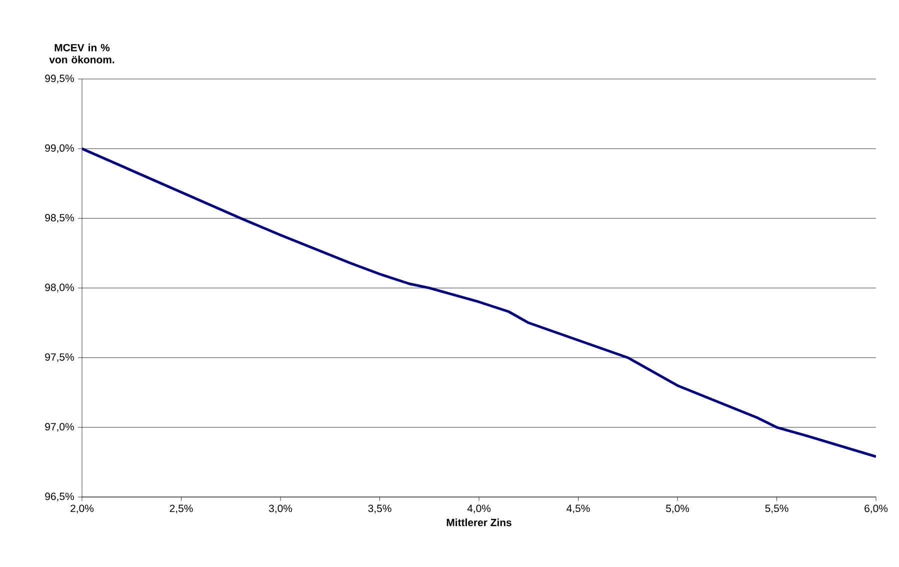 The image size is (899, 567). I want to click on y-tick-label: 99,0%, so click(59, 148).